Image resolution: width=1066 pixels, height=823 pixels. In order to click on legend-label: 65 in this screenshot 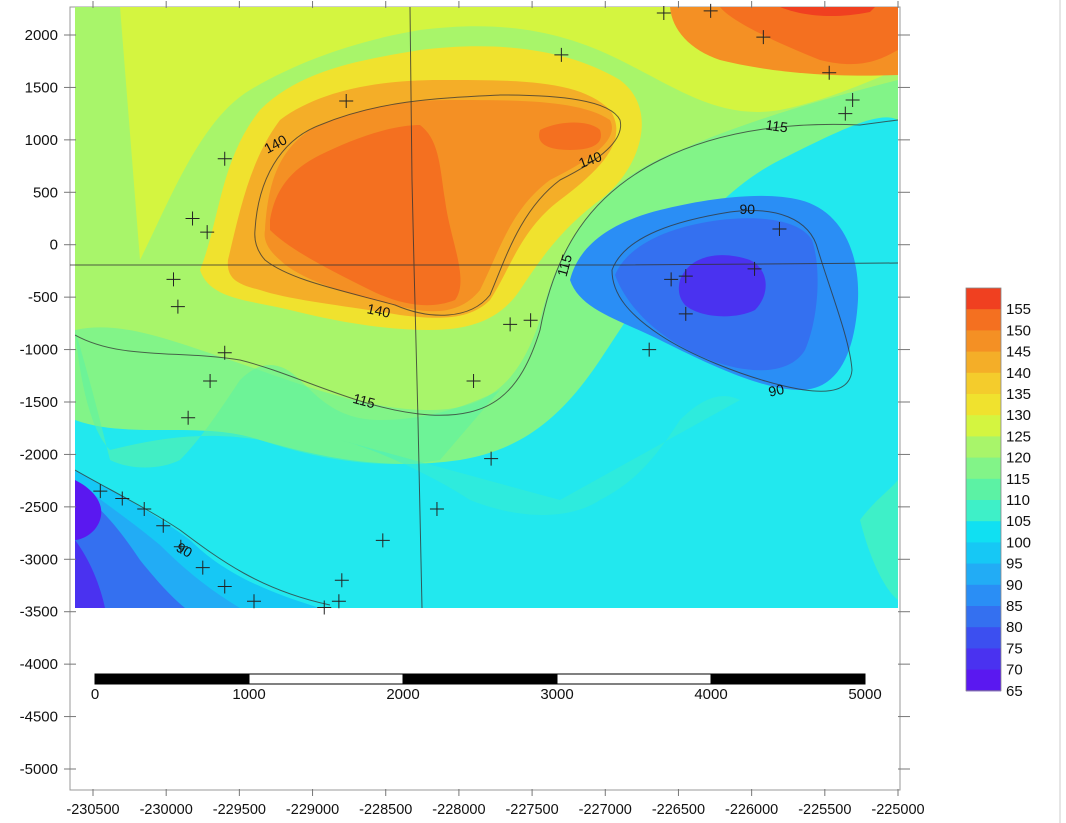, I will do `click(1014, 691)`.